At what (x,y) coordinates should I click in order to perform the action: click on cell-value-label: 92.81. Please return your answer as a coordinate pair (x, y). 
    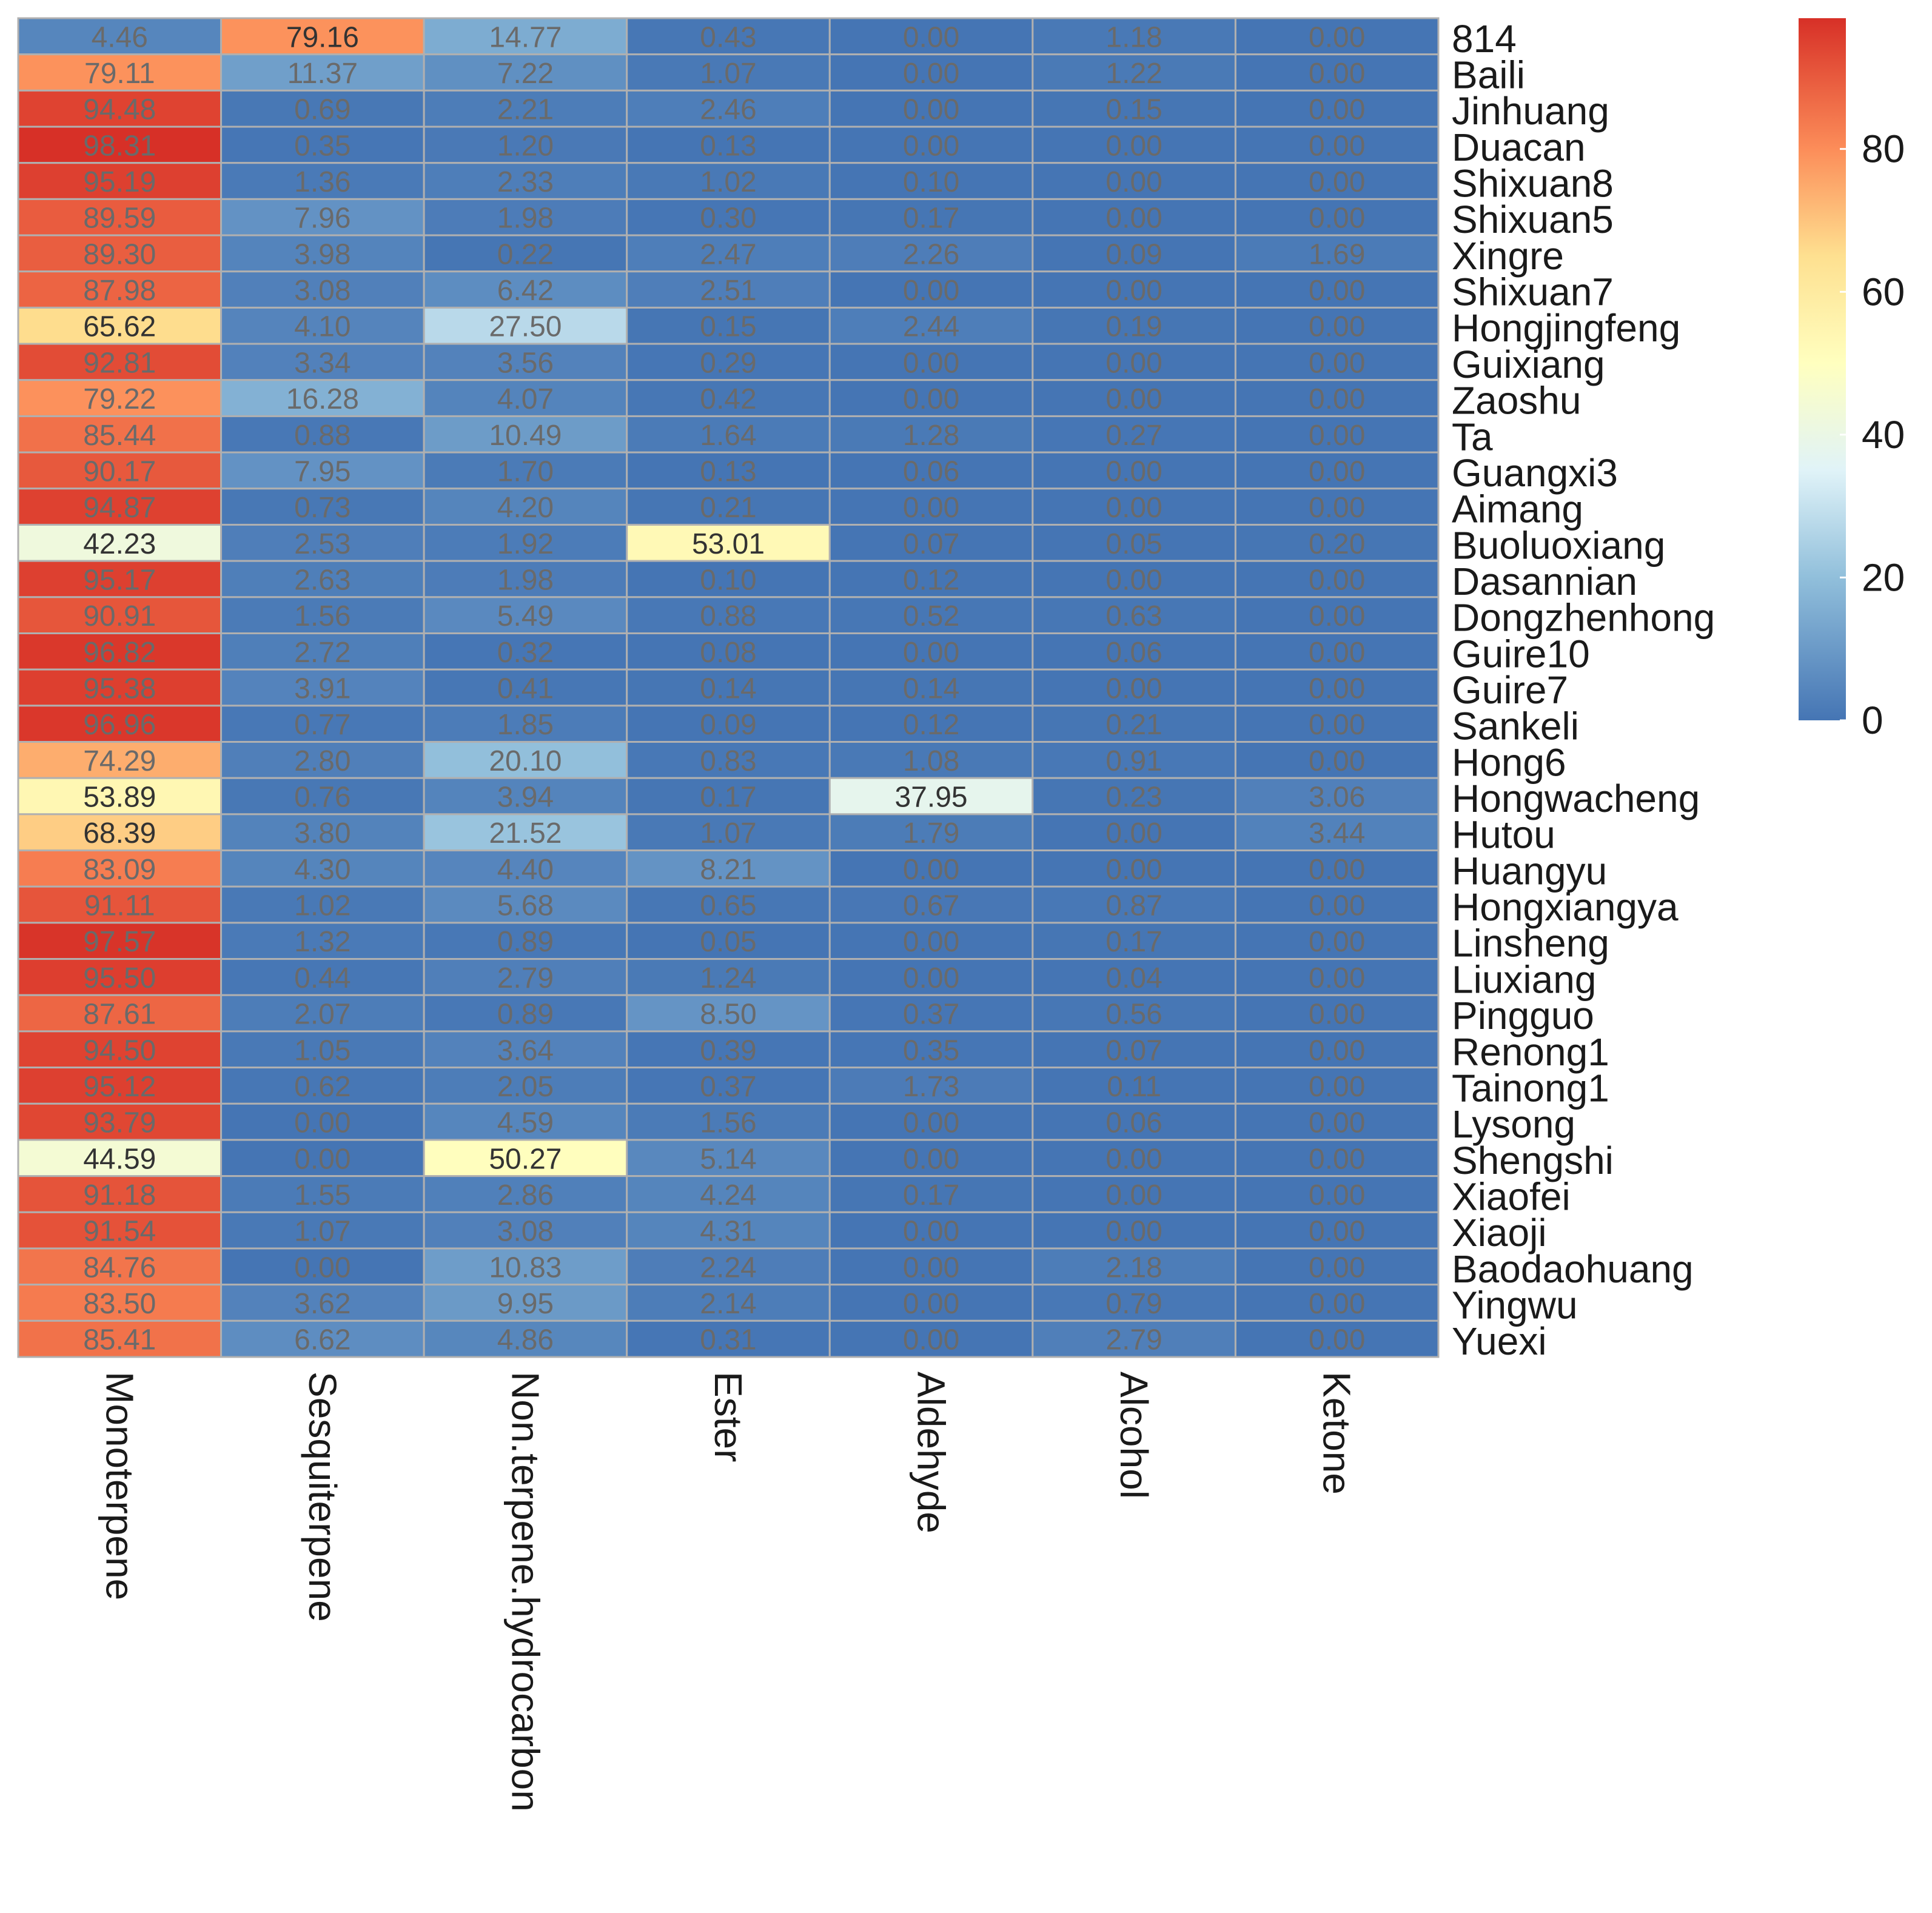
    Looking at the image, I should click on (119, 363).